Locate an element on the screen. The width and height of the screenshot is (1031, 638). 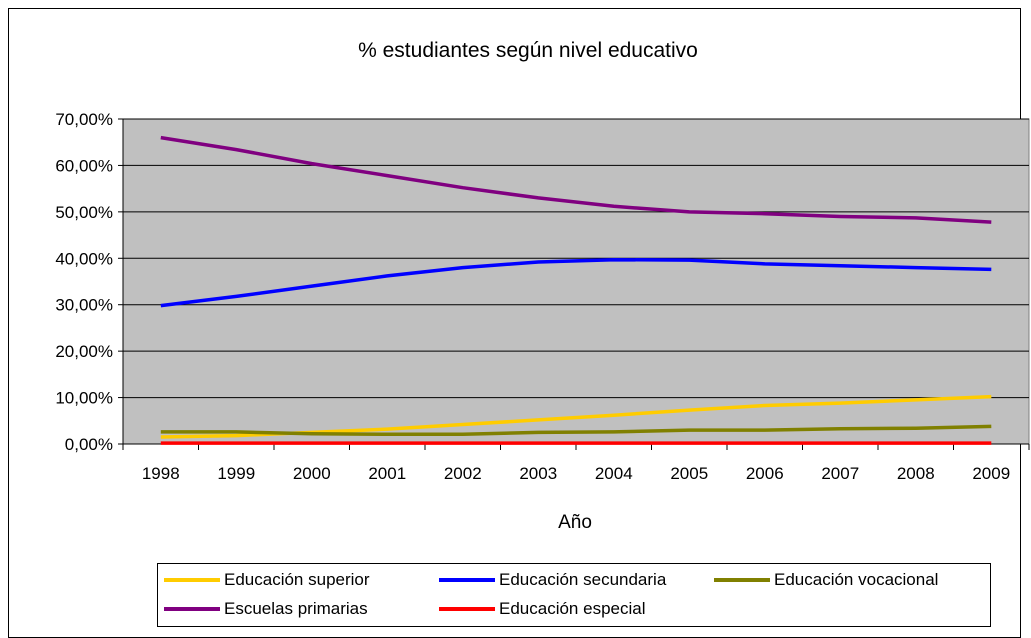
y-tick-label: 30,00% is located at coordinates (84, 305).